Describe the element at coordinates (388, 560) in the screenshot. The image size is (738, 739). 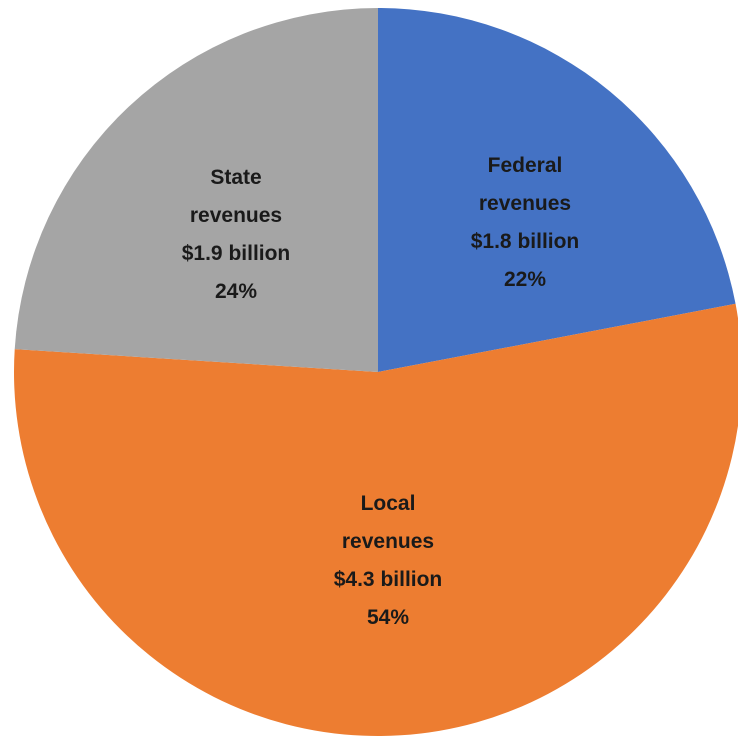
I see `slice-label-local: Local revenues $4.3 billion 54%` at that location.